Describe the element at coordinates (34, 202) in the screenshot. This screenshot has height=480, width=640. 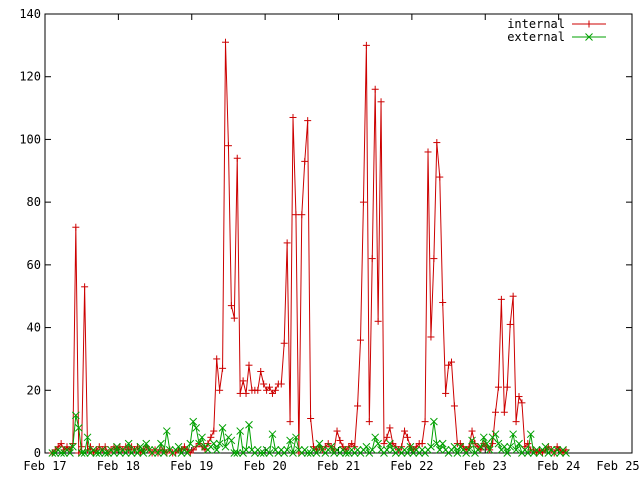
I see `y-tick-label: 80` at that location.